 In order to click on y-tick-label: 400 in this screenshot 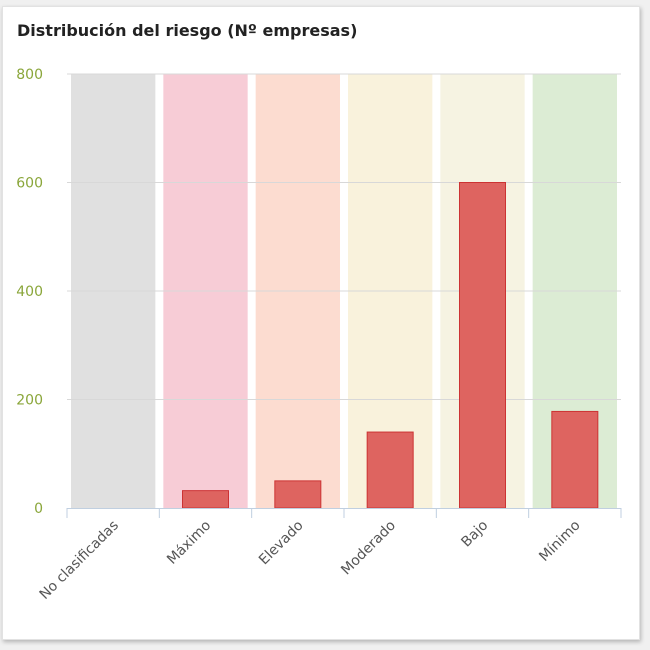, I will do `click(29, 292)`.